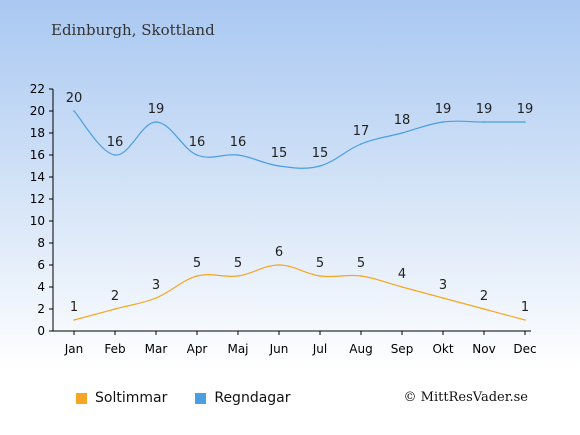  Describe the element at coordinates (74, 98) in the screenshot. I see `data-label-rain: 20` at that location.